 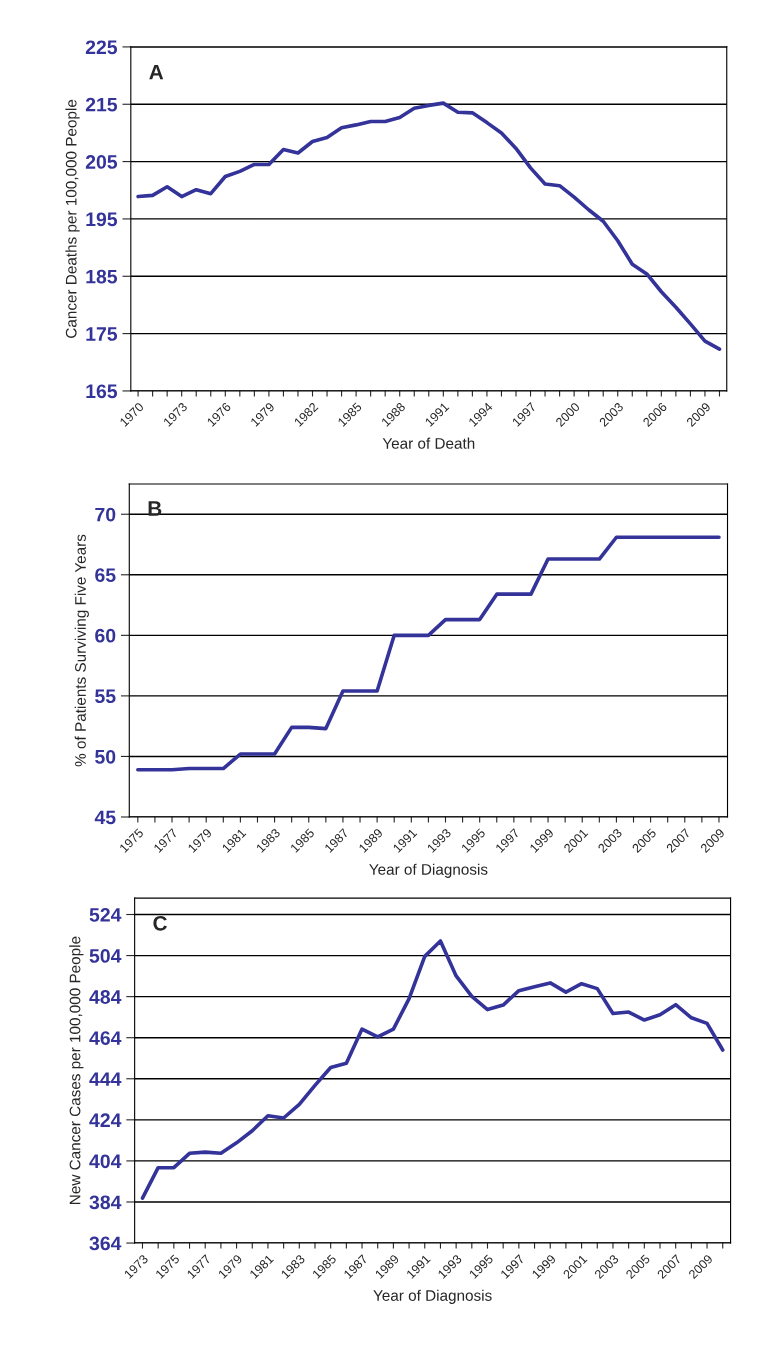 What do you see at coordinates (101, 47) in the screenshot?
I see `y-tick-label: 225` at bounding box center [101, 47].